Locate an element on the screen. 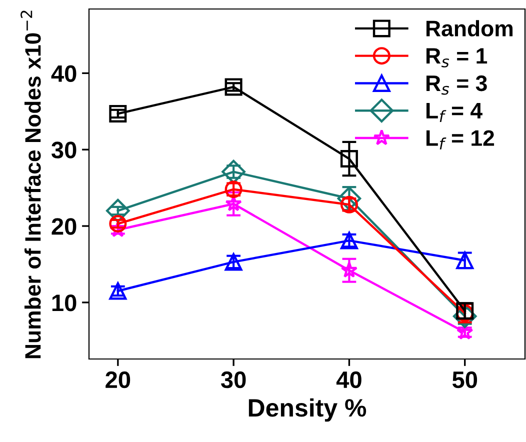 This screenshot has width=526, height=442. legend-label: Random is located at coordinates (469, 28).